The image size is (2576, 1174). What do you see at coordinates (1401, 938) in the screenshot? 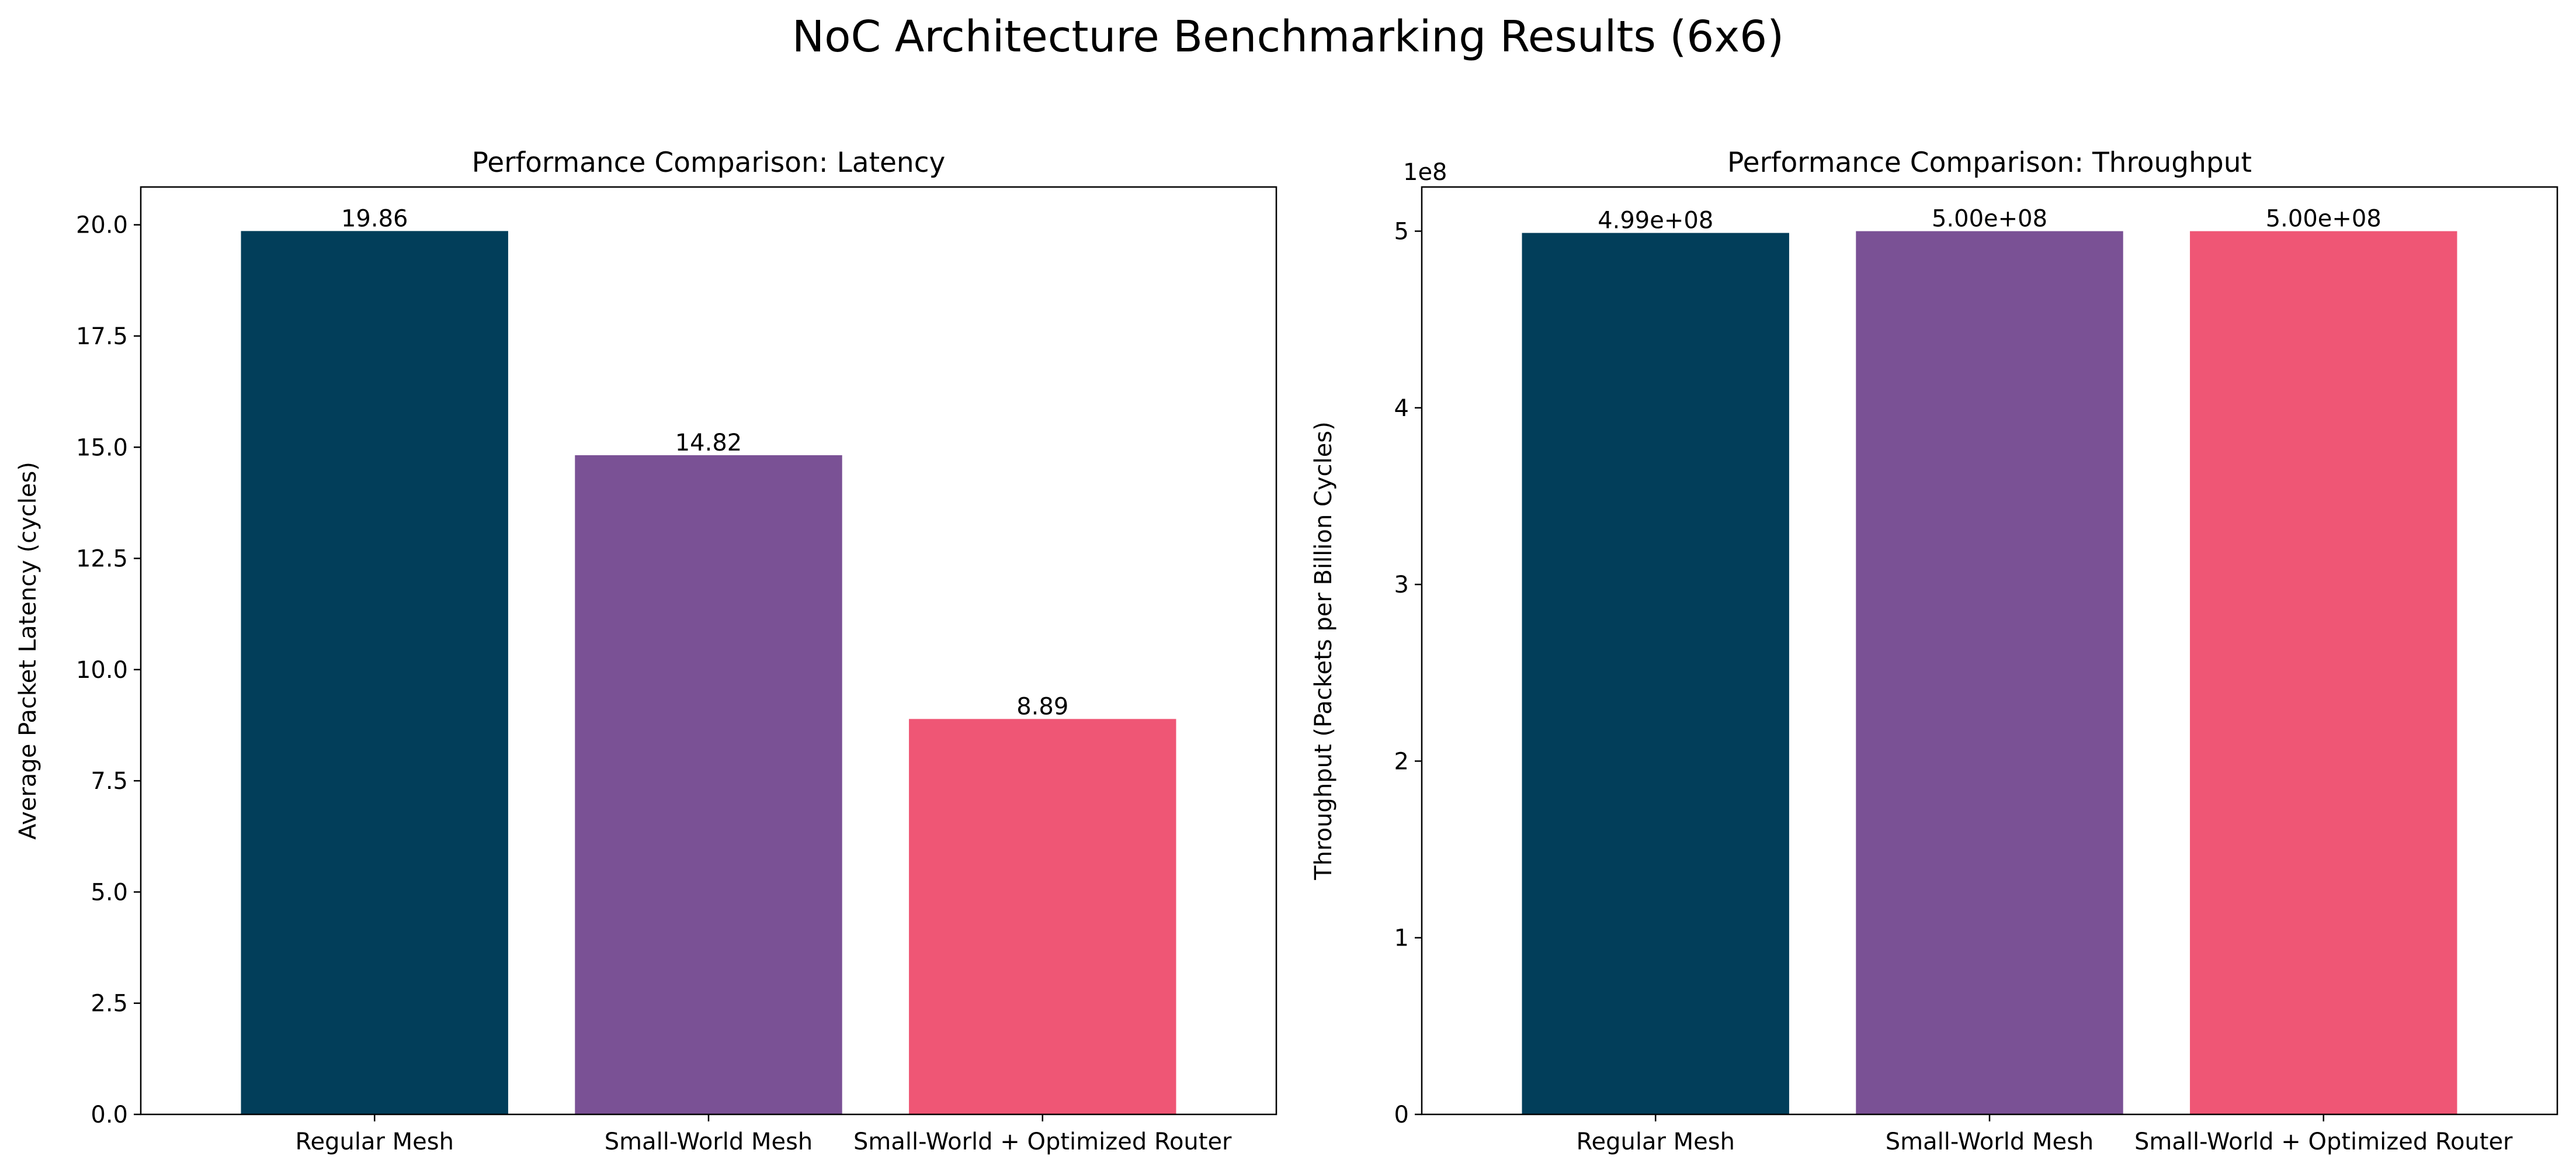
I see `y-tick-label: 1` at bounding box center [1401, 938].